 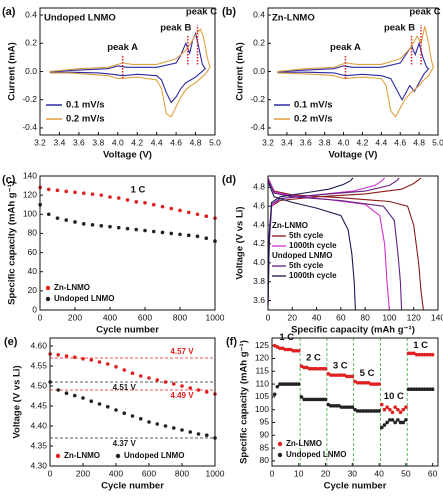 I want to click on y-tick-label: 4.6, so click(x=259, y=205).